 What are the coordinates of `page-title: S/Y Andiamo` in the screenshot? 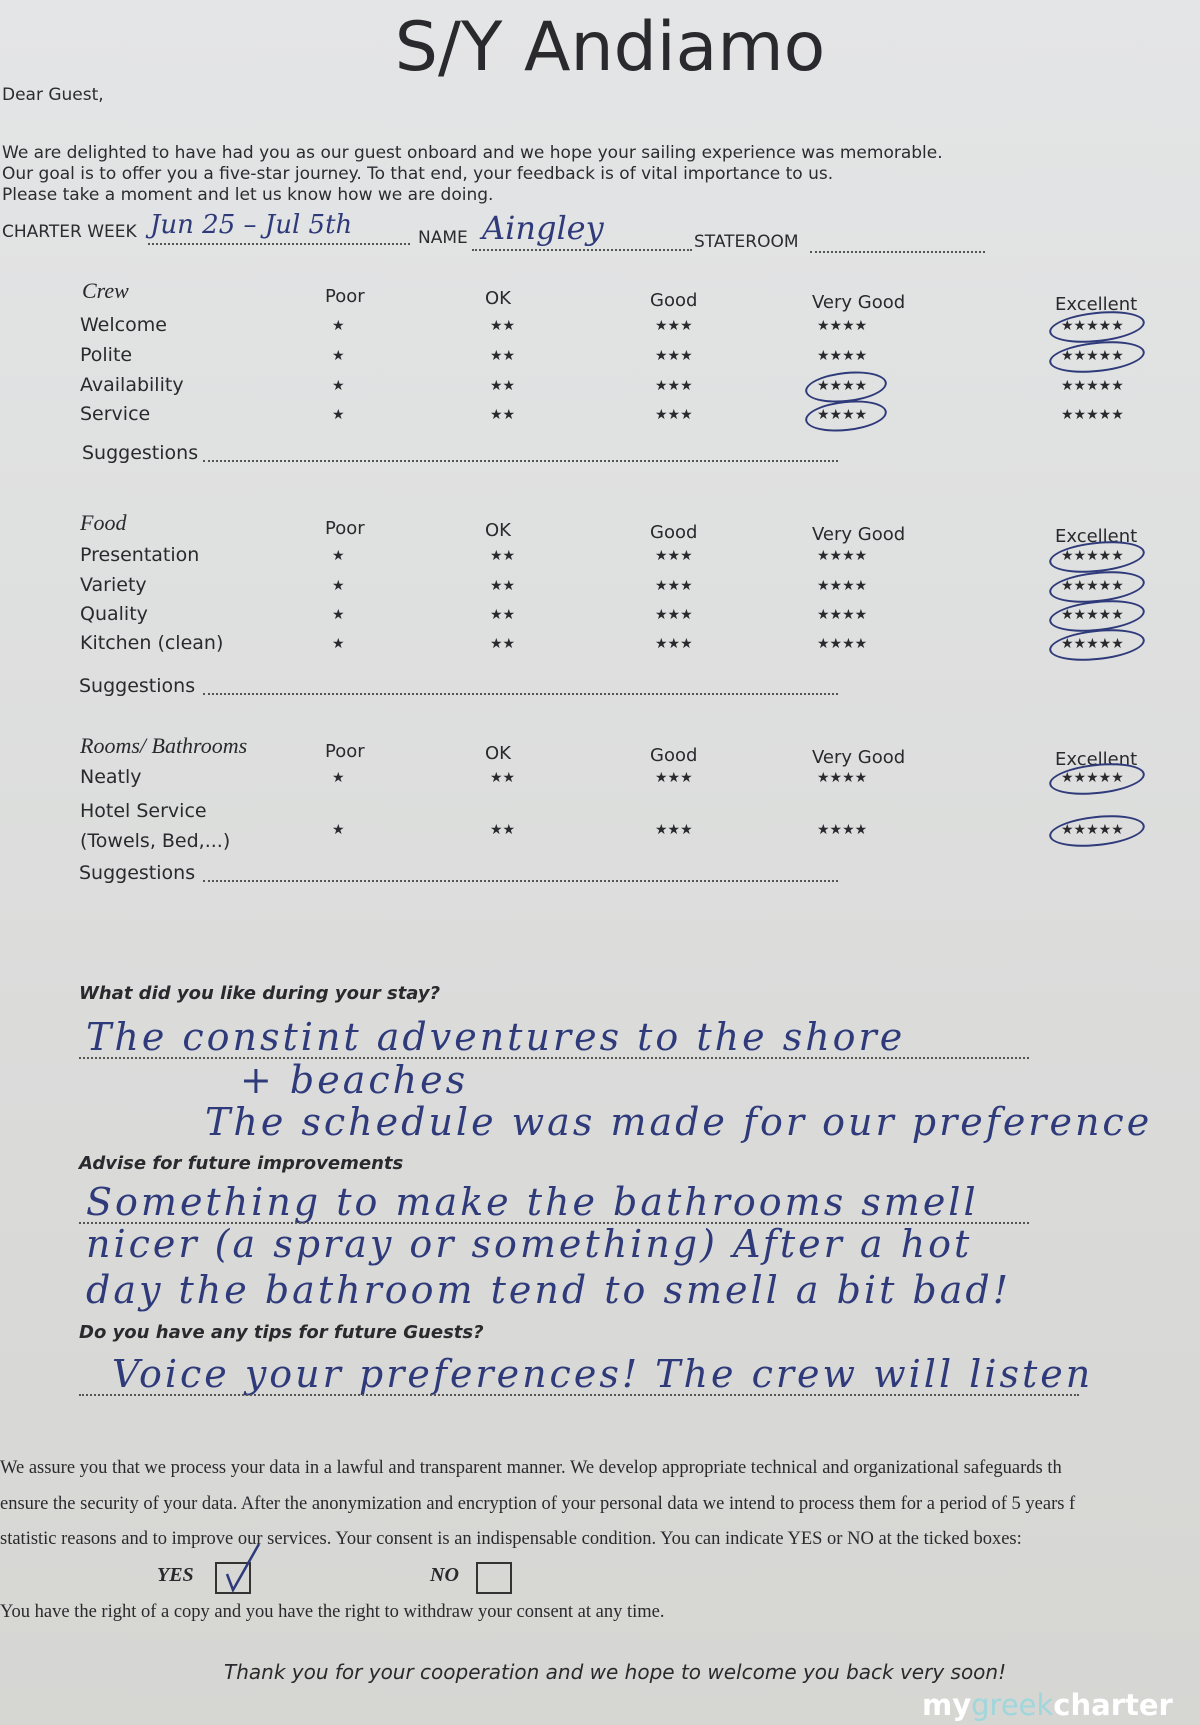 It's located at (610, 47).